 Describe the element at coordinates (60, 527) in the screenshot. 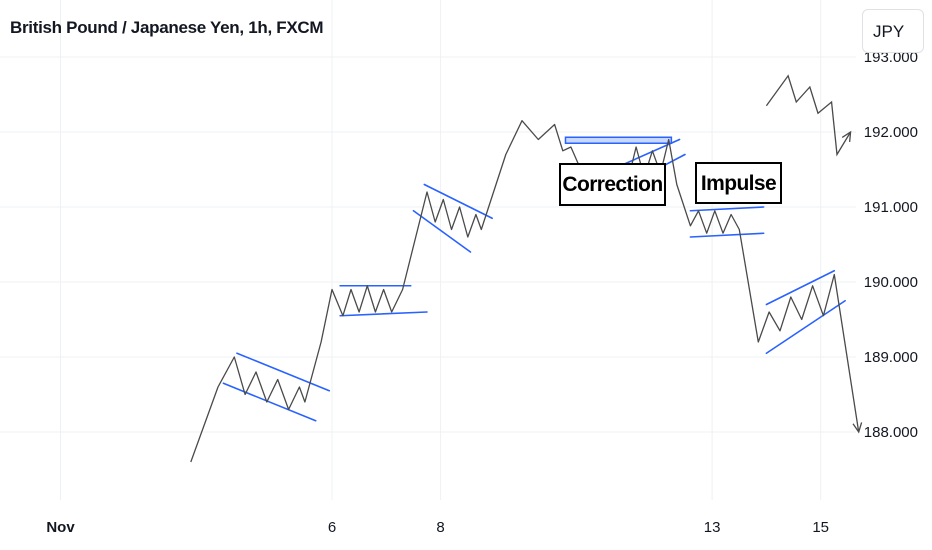

I see `x-tick-label: Nov` at that location.